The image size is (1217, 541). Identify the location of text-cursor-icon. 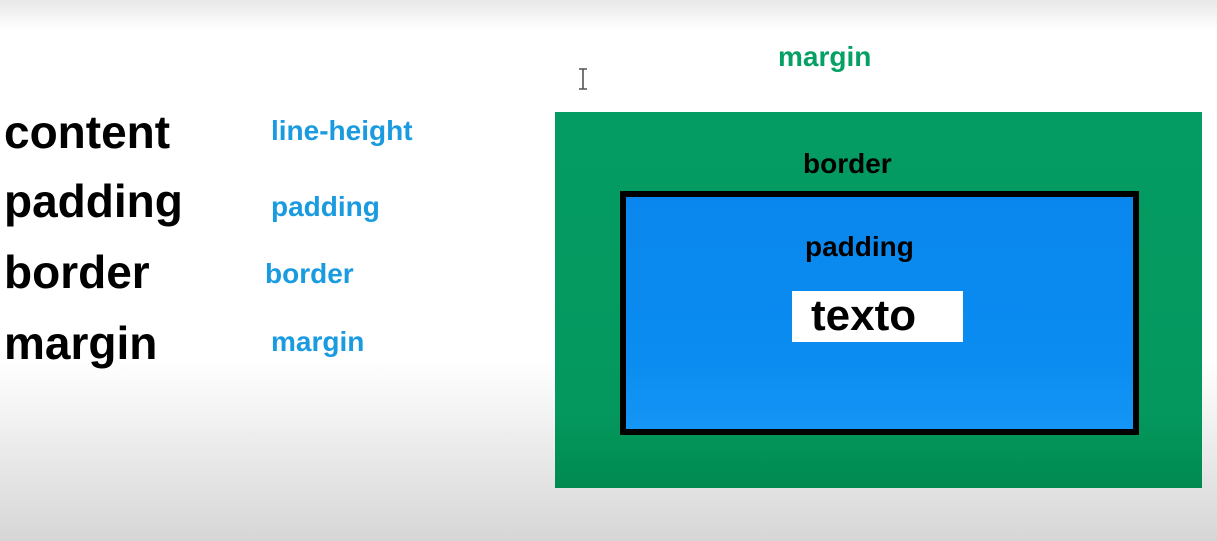
(583, 79).